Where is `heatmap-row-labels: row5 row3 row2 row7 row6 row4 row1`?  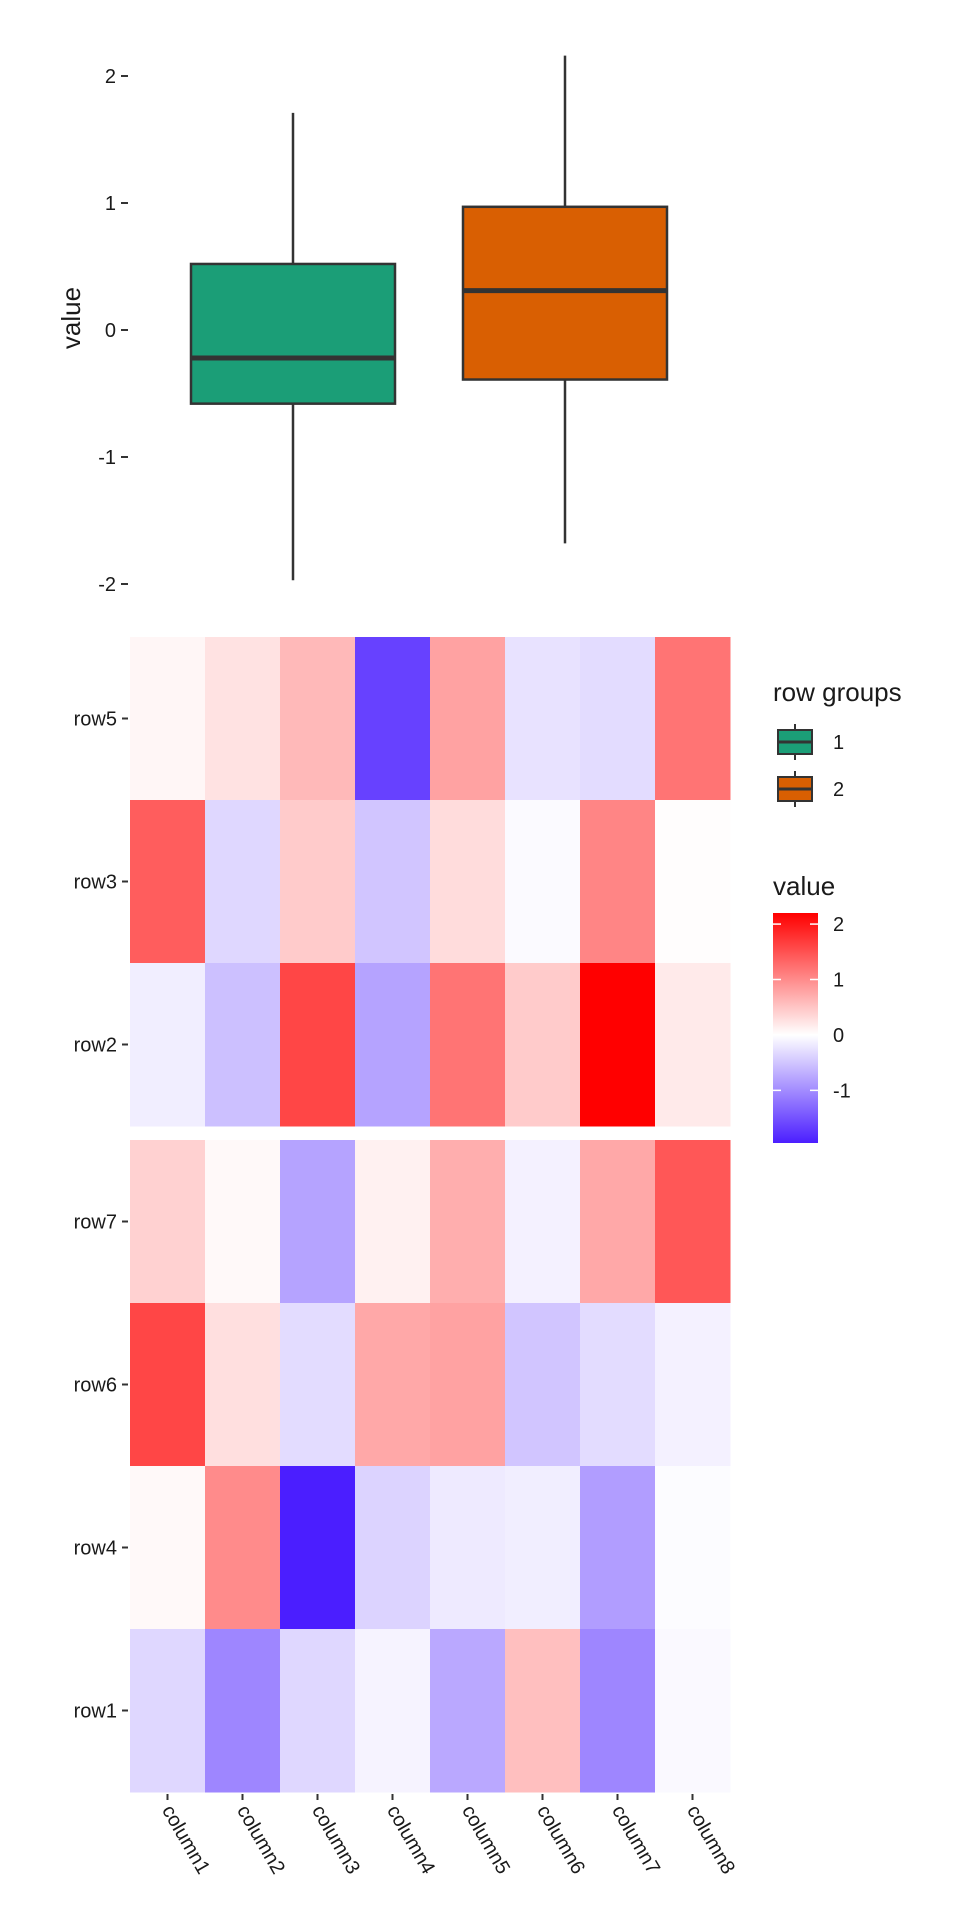 heatmap-row-labels: row5 row3 row2 row7 row6 row4 row1 is located at coordinates (101, 1216).